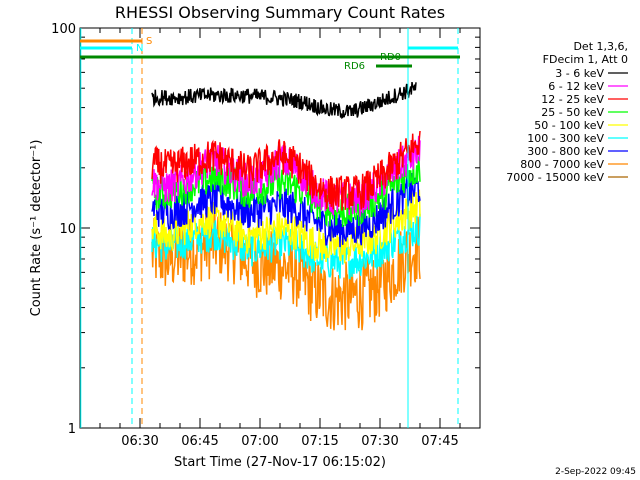  I want to click on x-tick-label: 07:45, so click(439, 441).